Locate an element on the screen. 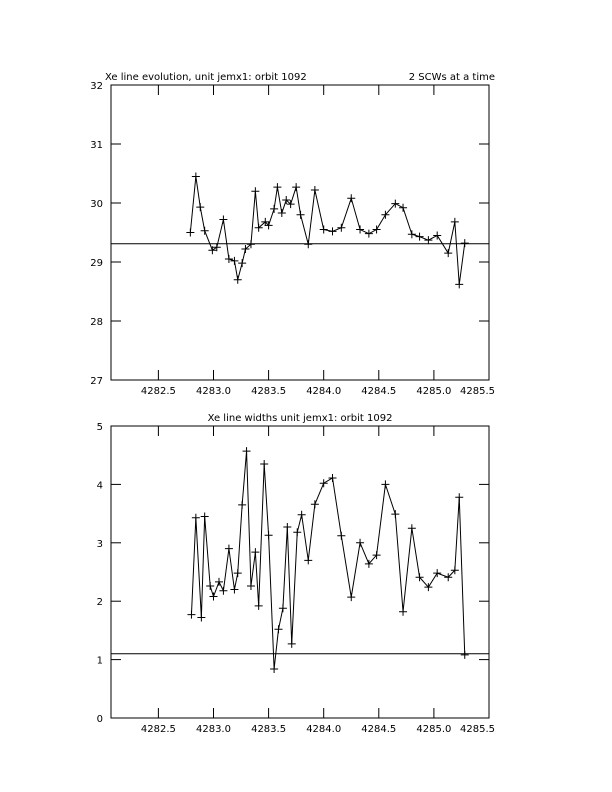 This screenshot has width=612, height=792. y-tick-label: 27 is located at coordinates (96, 381).